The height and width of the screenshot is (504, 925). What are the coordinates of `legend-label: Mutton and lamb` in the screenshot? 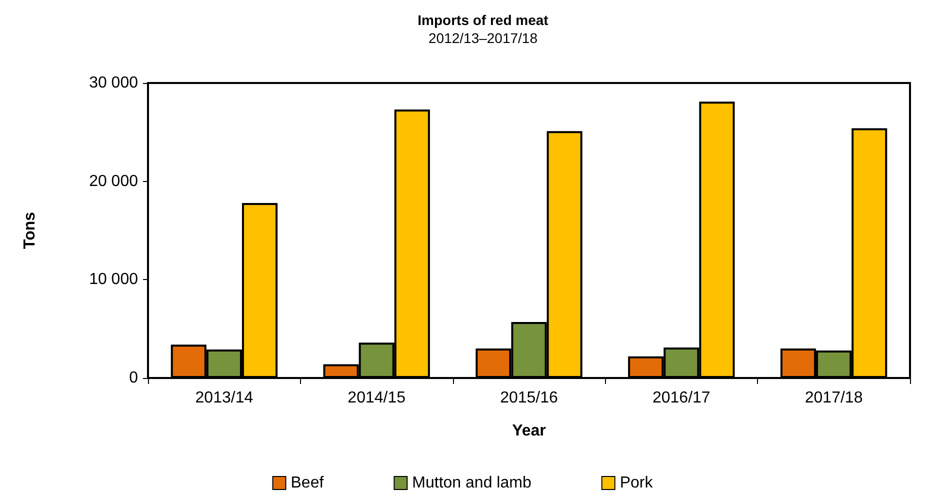 It's located at (472, 483).